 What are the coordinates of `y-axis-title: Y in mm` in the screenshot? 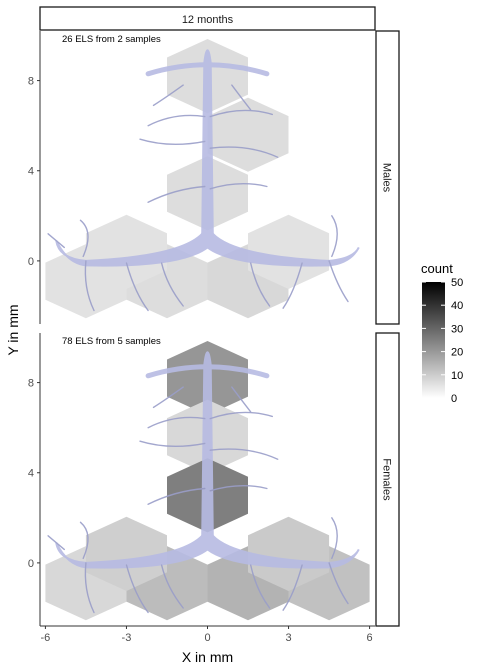 It's located at (13, 329).